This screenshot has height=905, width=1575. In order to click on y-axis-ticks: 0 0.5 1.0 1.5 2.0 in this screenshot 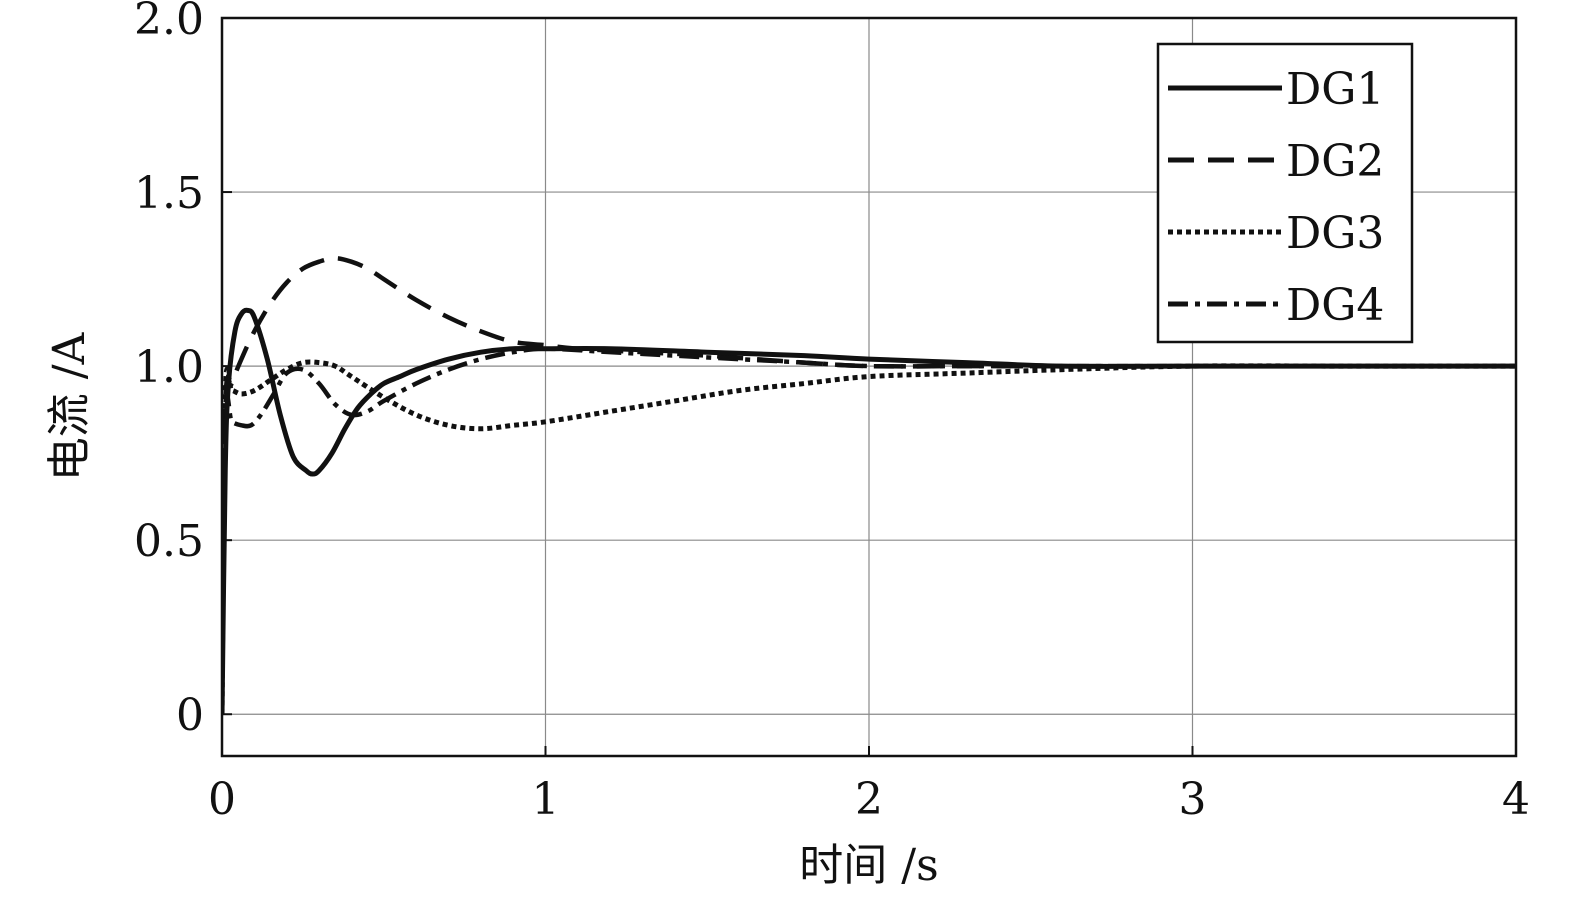, I will do `click(183, 370)`.